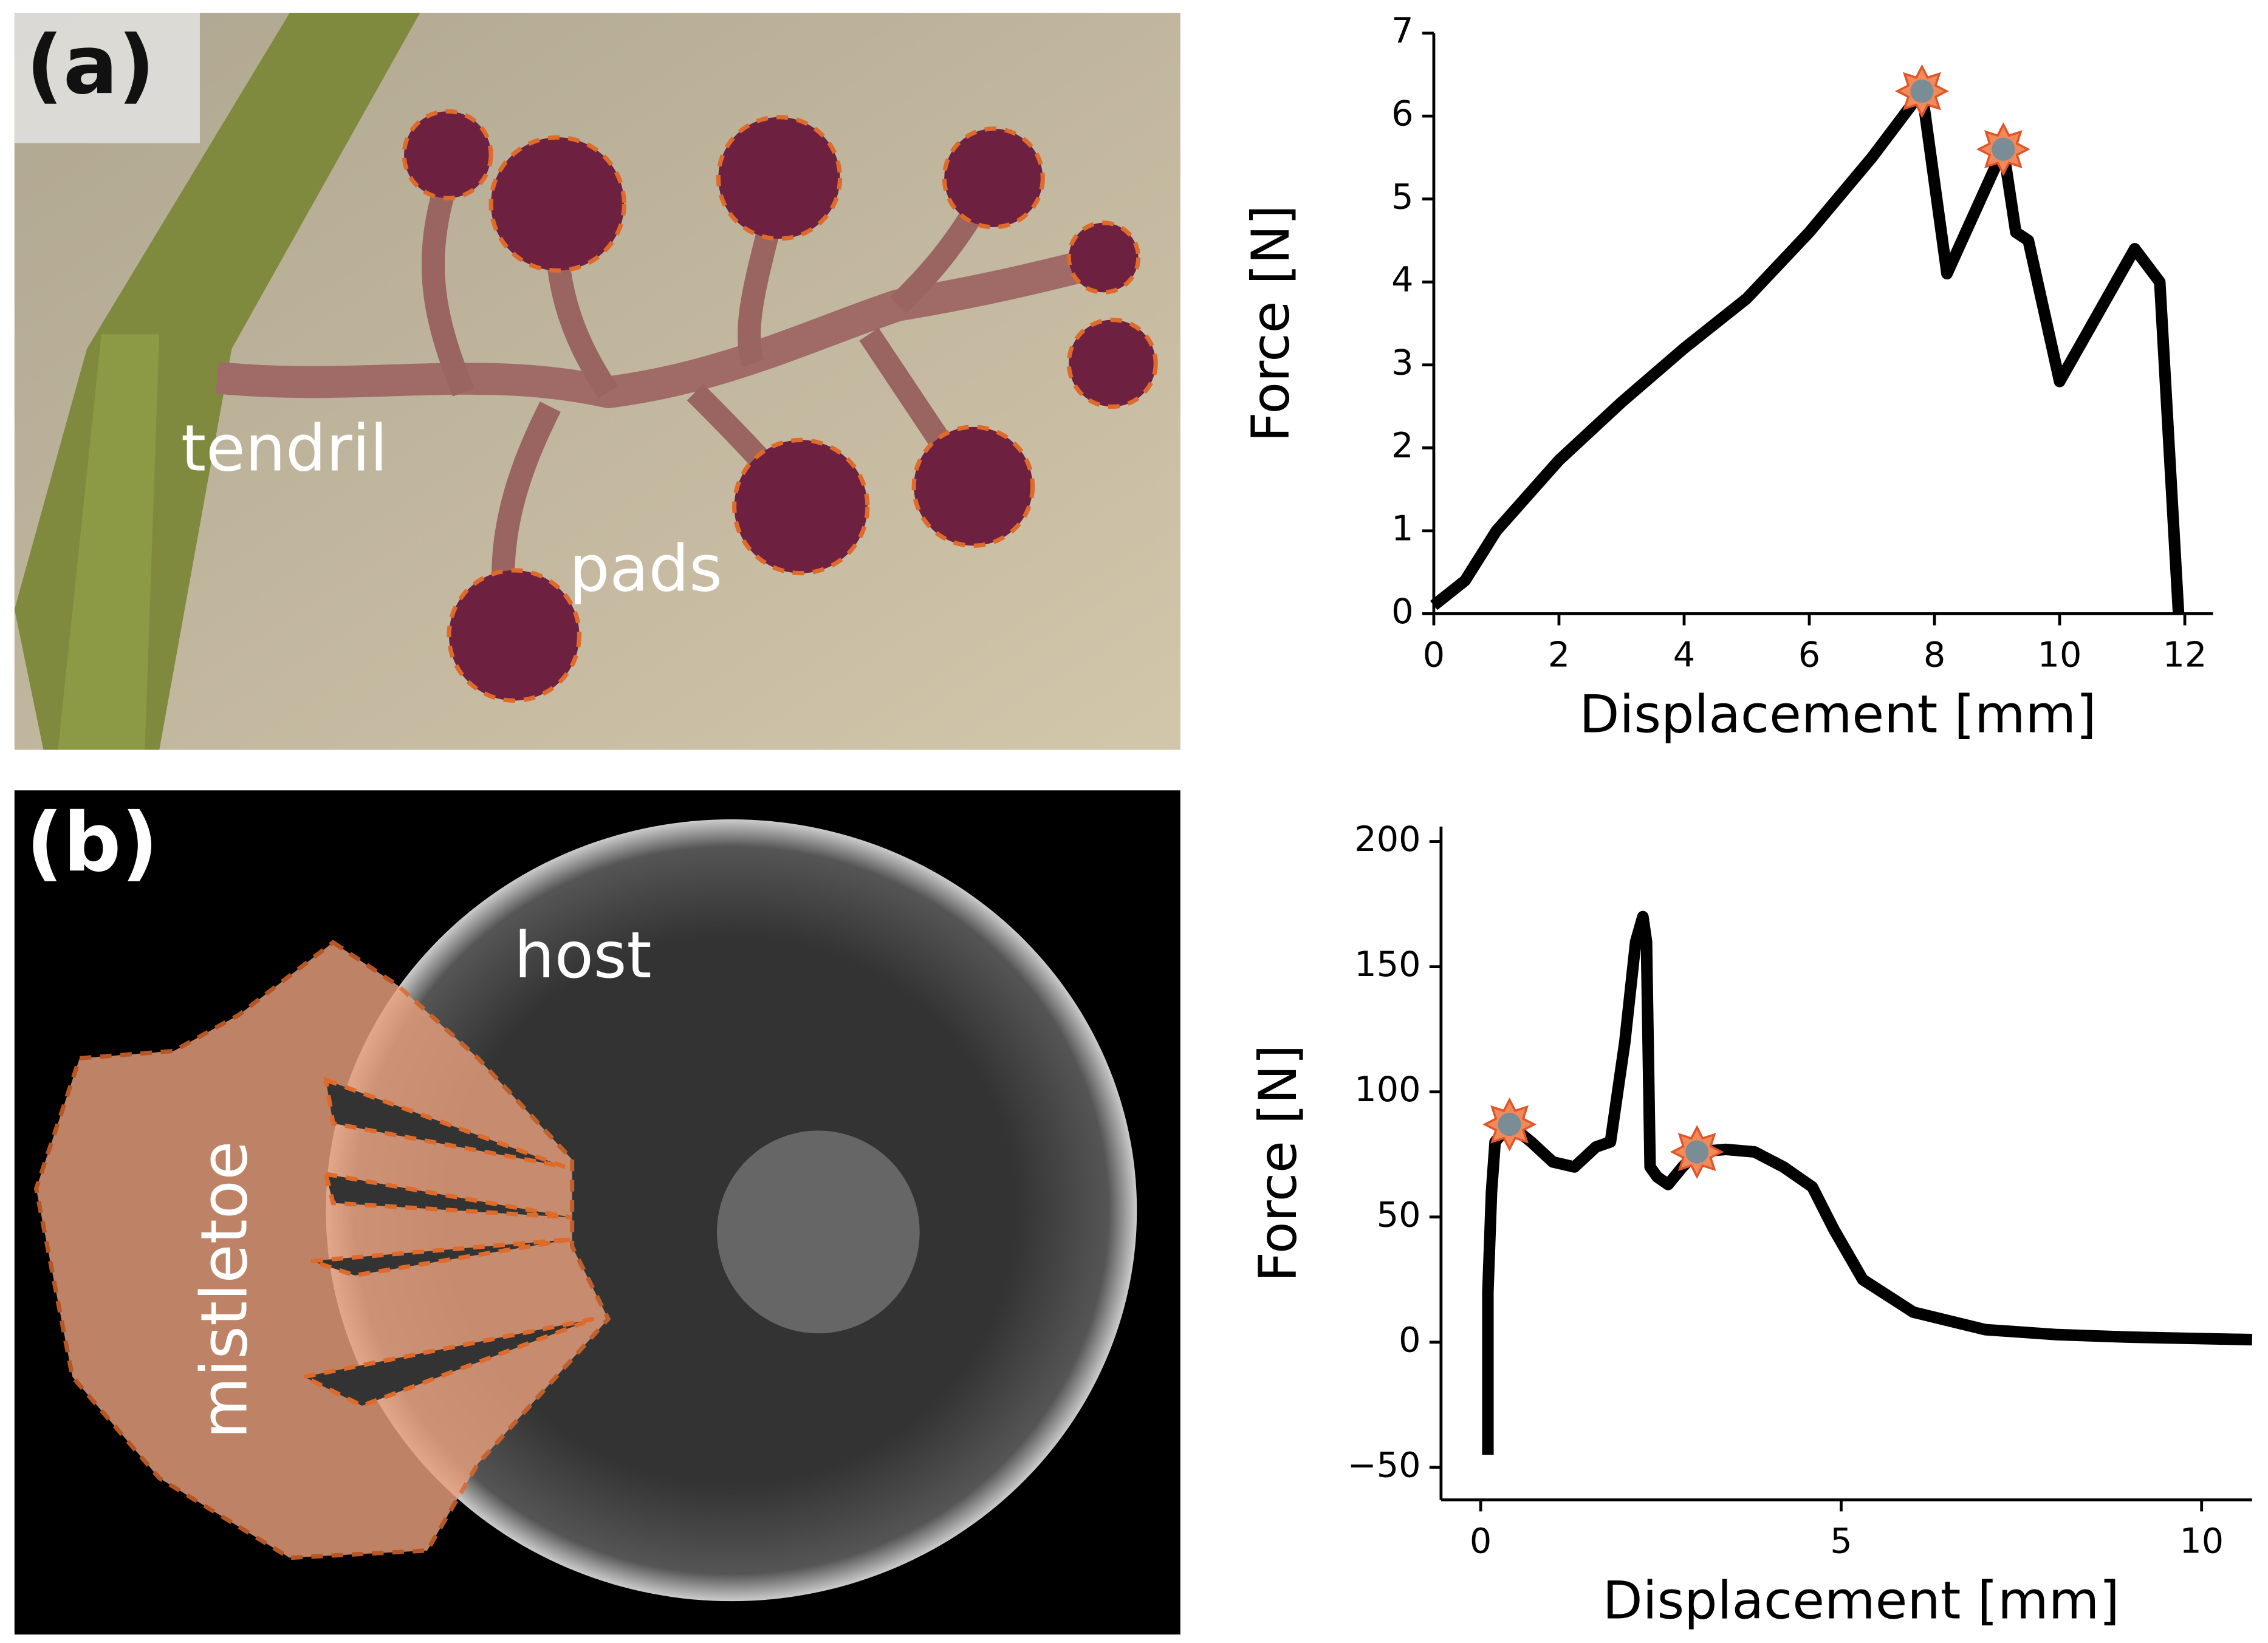  What do you see at coordinates (1684, 655) in the screenshot?
I see `x-tick-label: 4` at bounding box center [1684, 655].